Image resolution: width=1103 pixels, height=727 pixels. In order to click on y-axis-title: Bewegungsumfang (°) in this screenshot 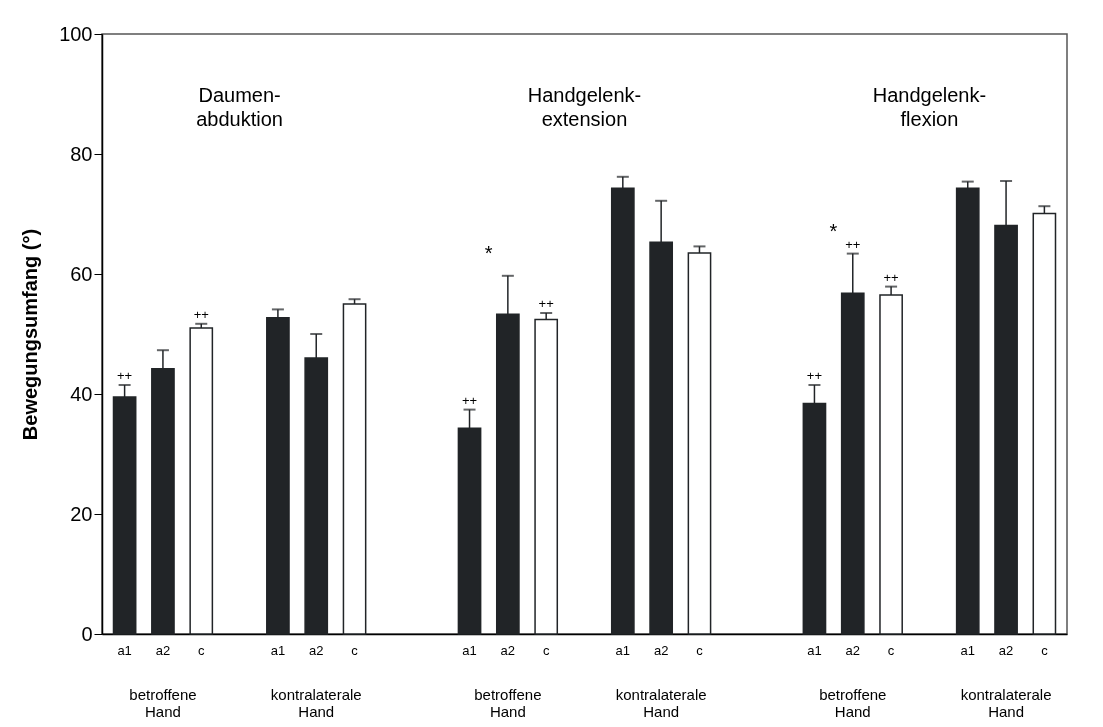, I will do `click(30, 334)`.